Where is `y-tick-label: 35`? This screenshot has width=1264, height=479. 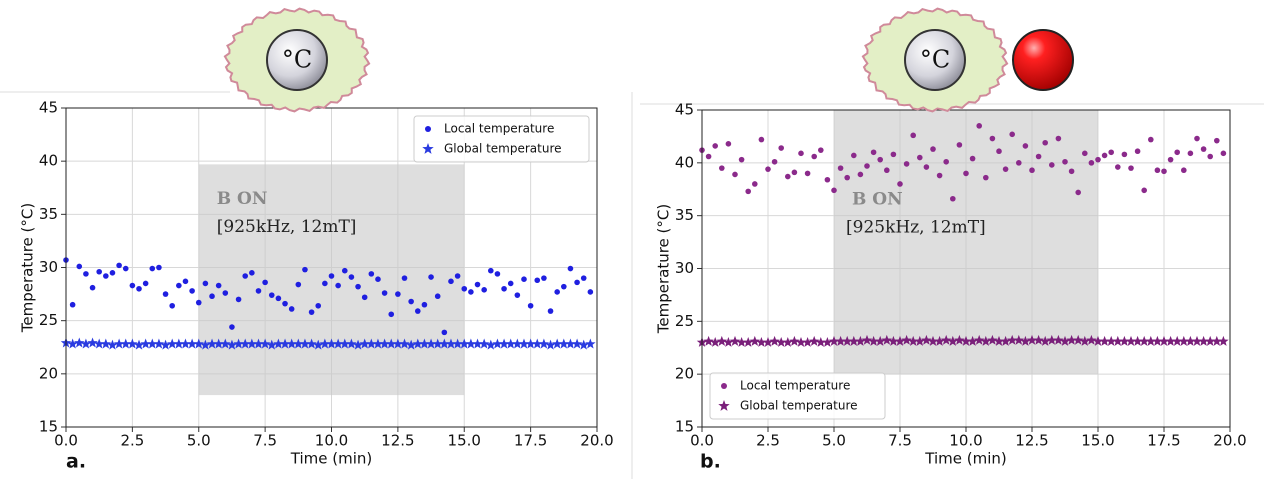 y-tick-label: 35 is located at coordinates (48, 214).